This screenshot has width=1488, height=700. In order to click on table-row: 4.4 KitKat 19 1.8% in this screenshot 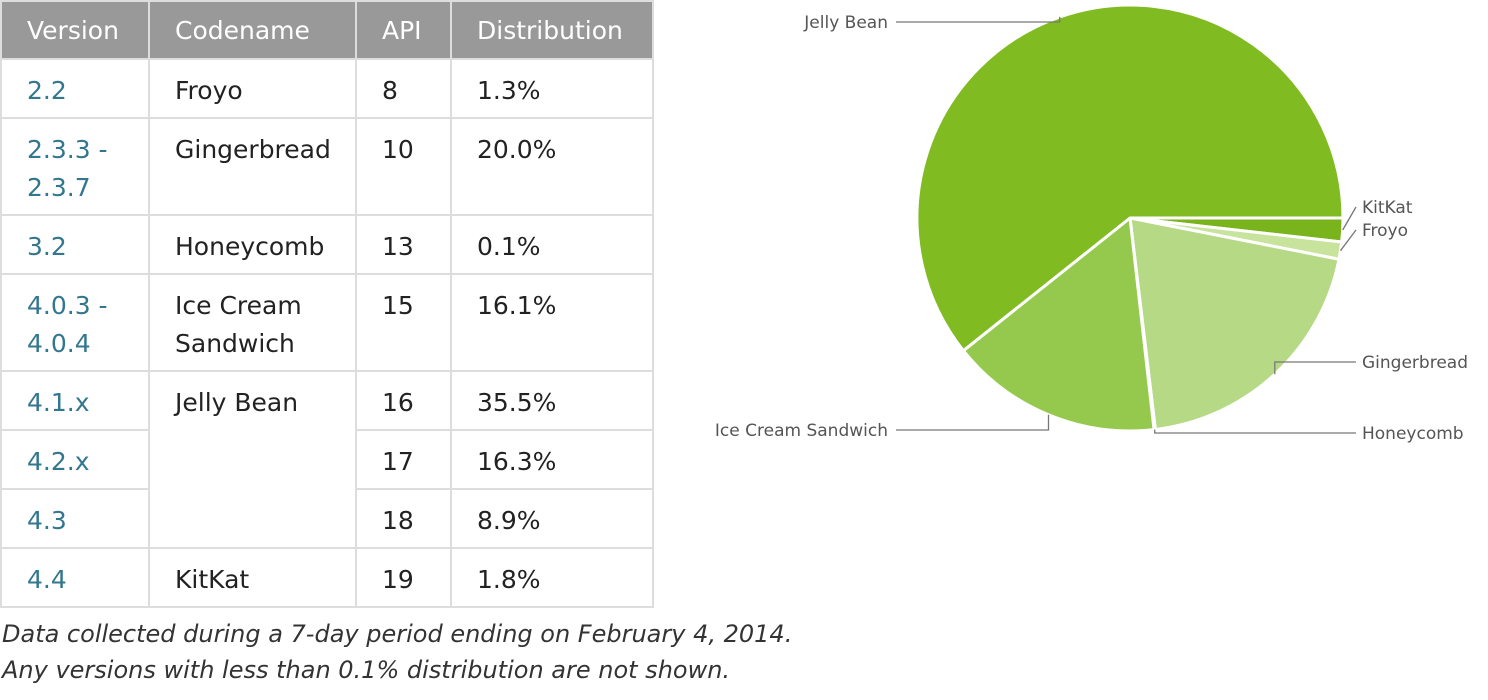, I will do `click(327, 577)`.